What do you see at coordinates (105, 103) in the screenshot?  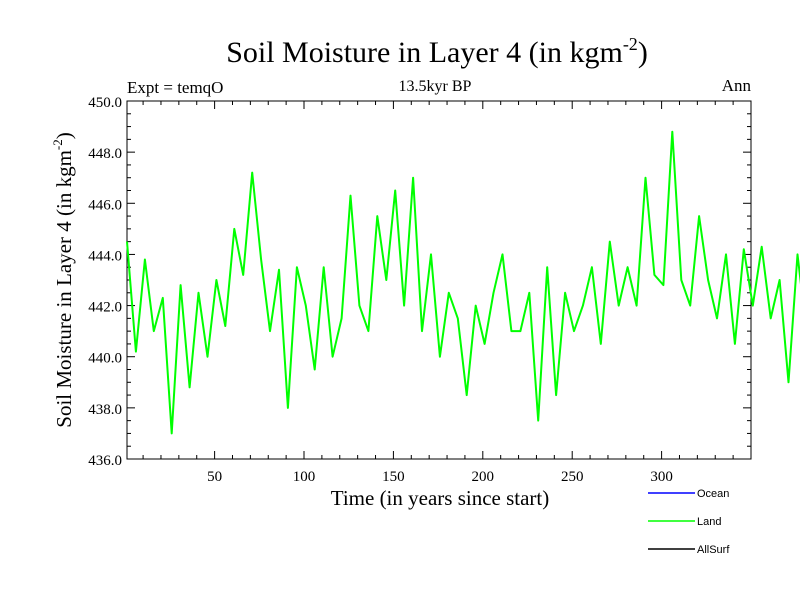 I see `y-tick-label: 450.0` at bounding box center [105, 103].